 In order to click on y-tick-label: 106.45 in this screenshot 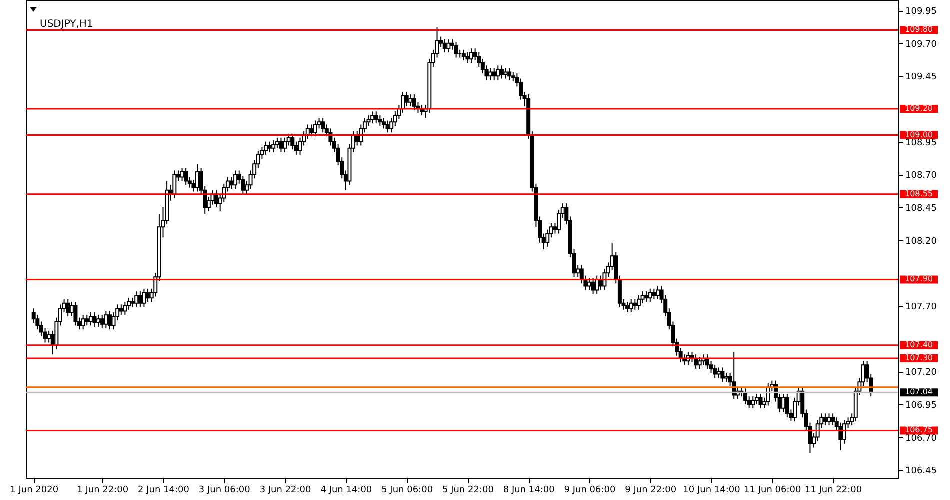, I will do `click(921, 471)`.